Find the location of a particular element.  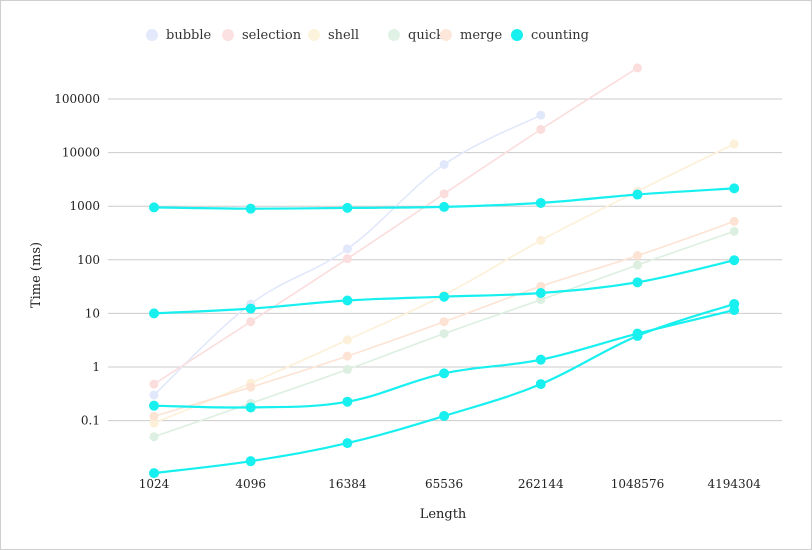

legend-item-bubble: bubble is located at coordinates (178, 35).